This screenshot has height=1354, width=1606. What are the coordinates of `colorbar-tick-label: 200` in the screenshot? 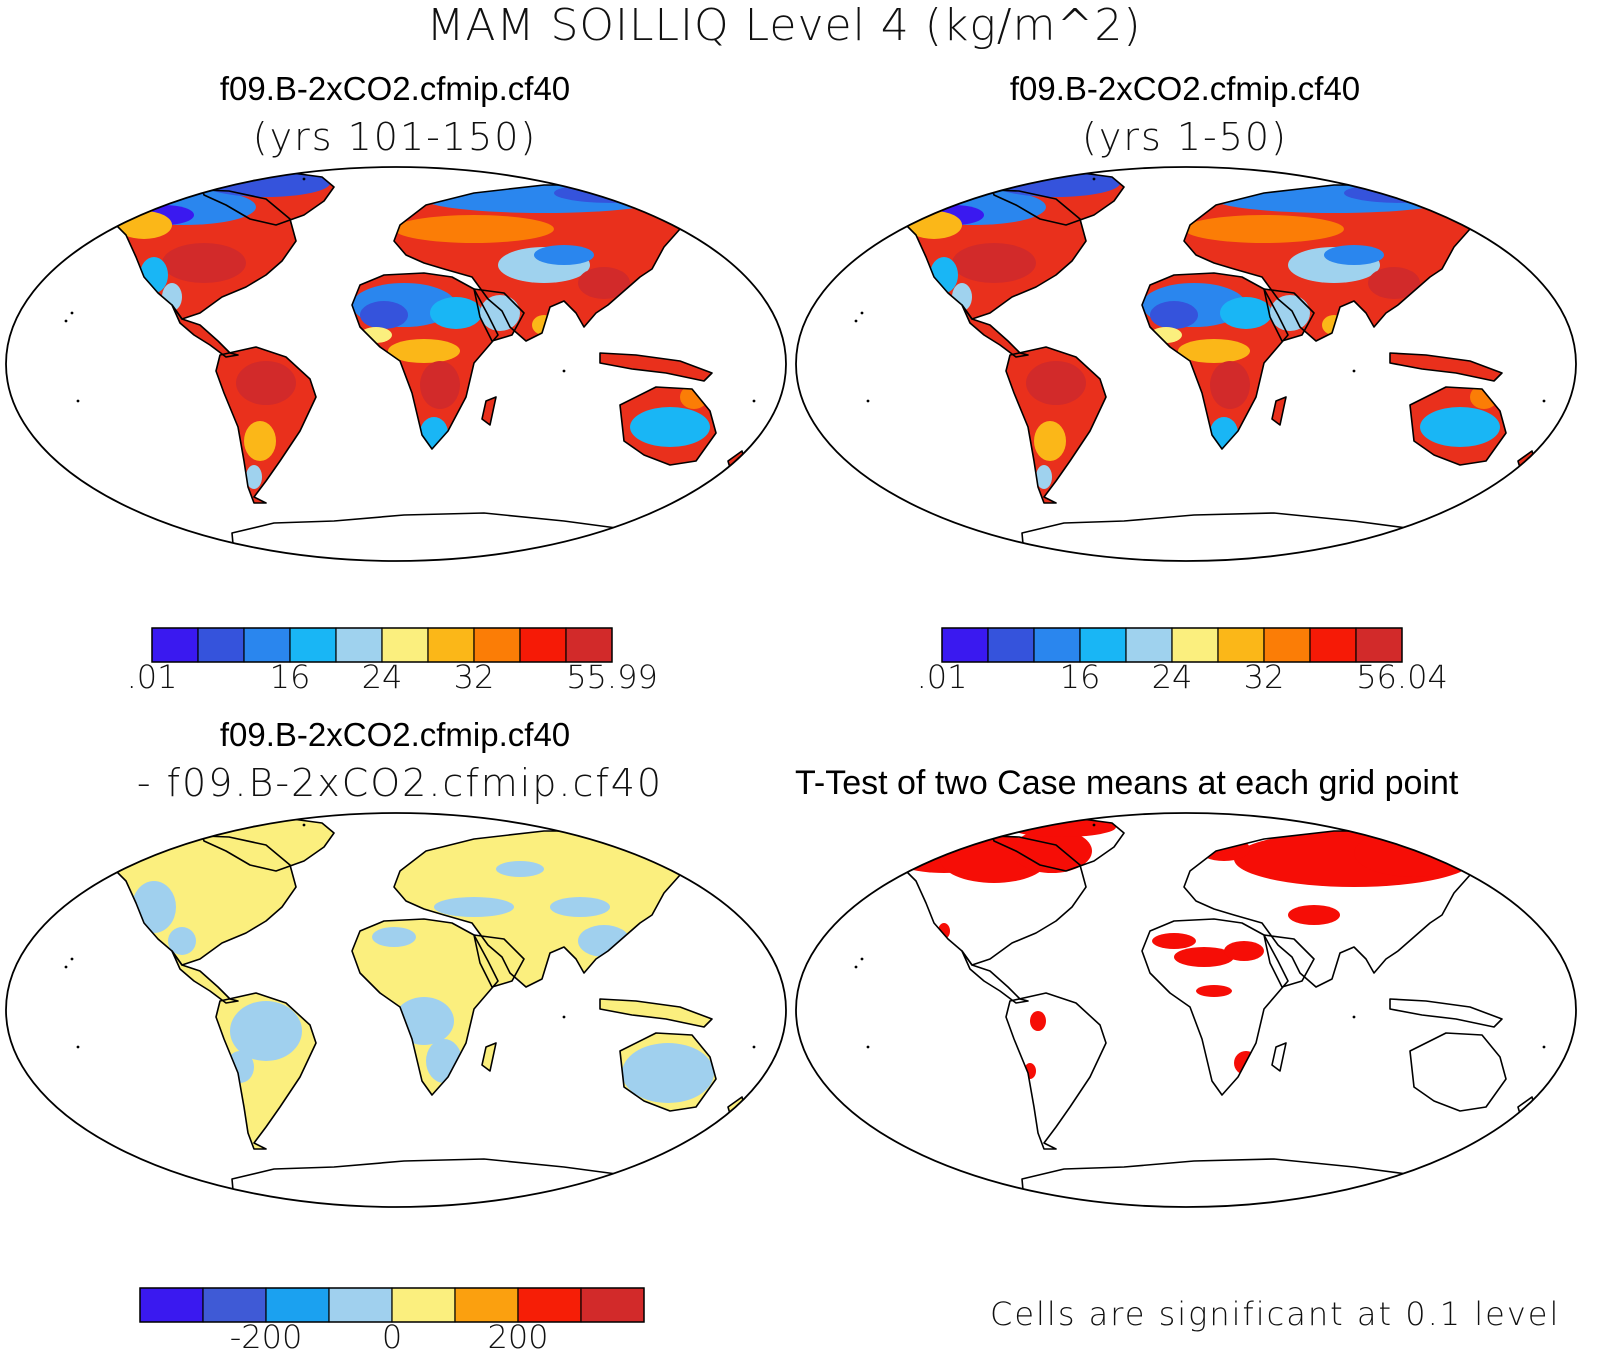 It's located at (517, 1336).